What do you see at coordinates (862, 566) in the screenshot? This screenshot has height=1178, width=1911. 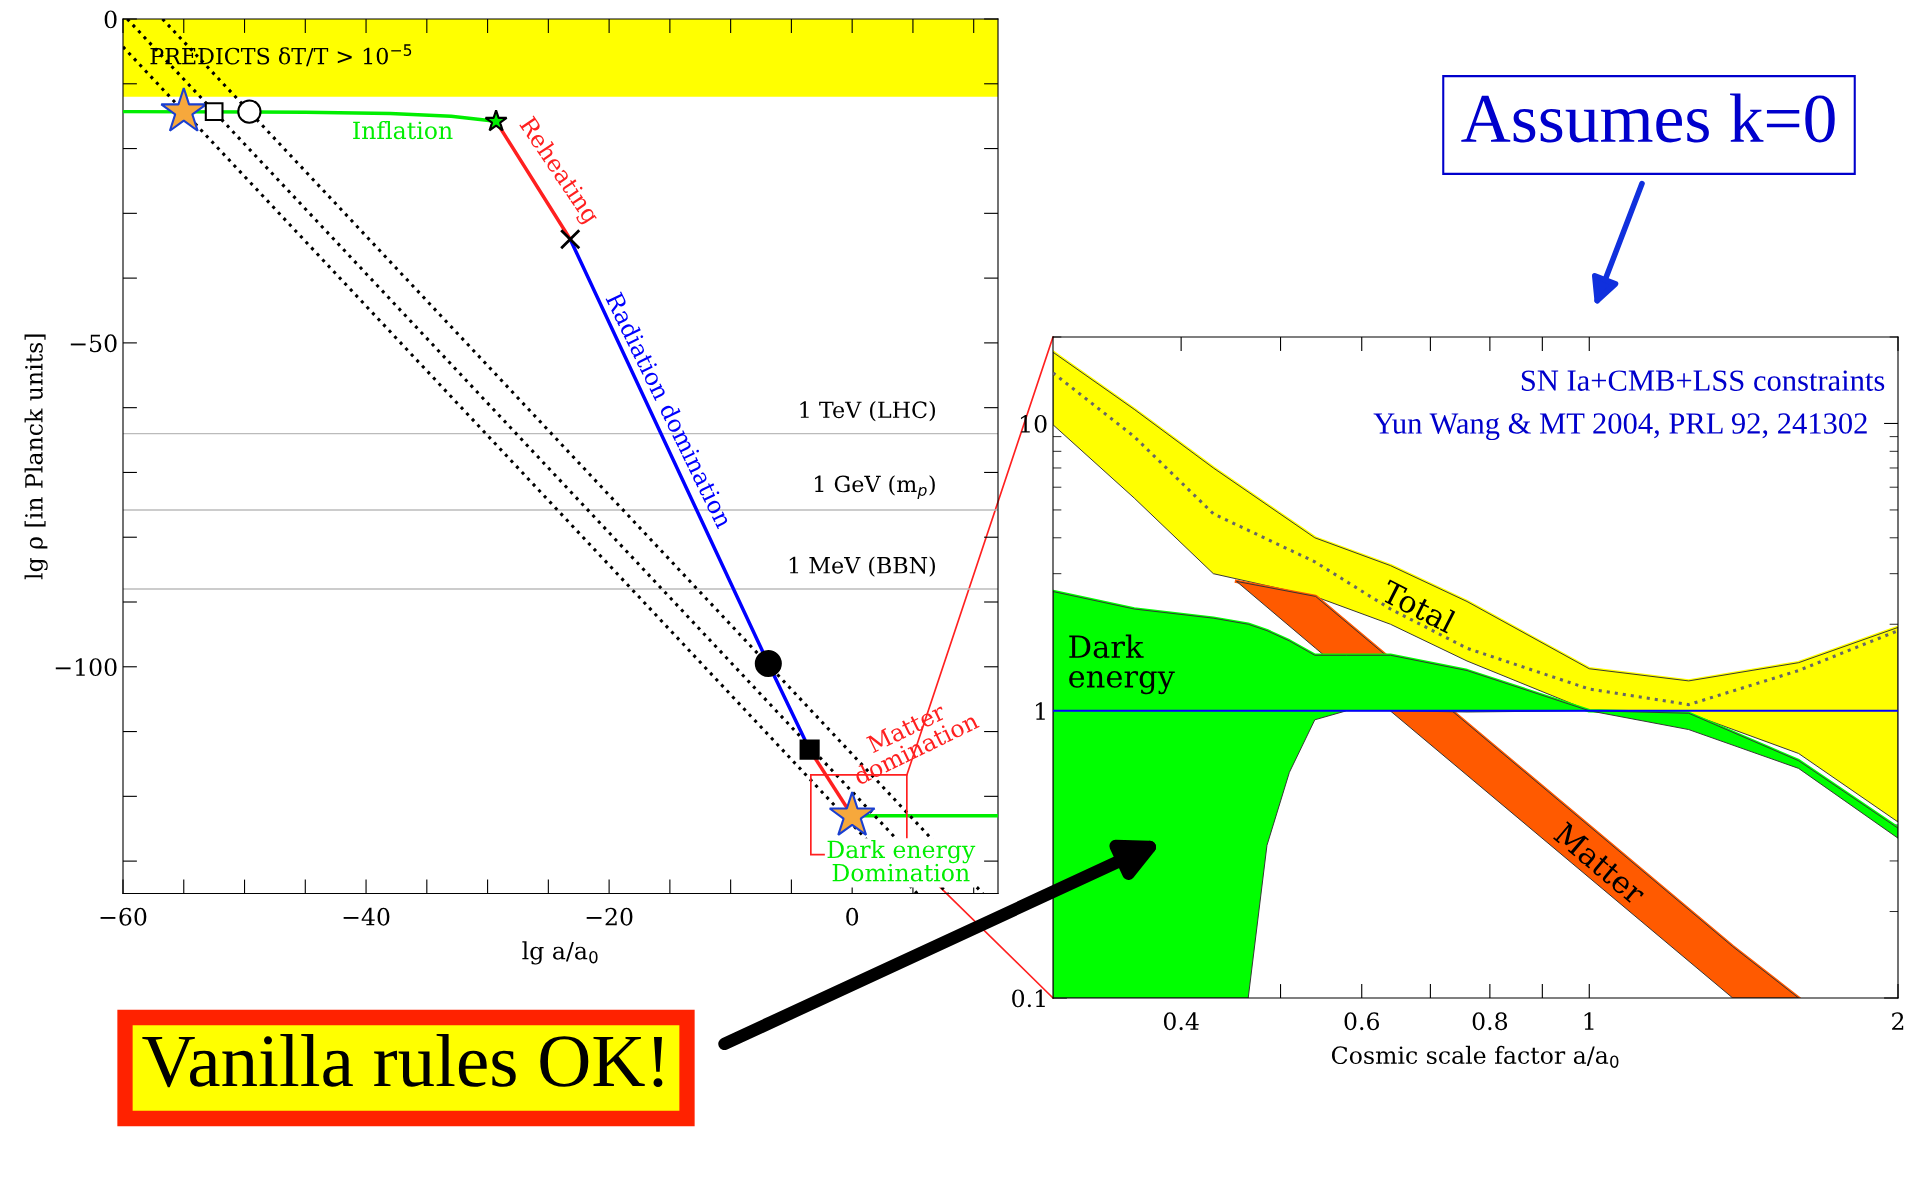 I see `ref-line-label: 1 MeV (BBN)` at bounding box center [862, 566].